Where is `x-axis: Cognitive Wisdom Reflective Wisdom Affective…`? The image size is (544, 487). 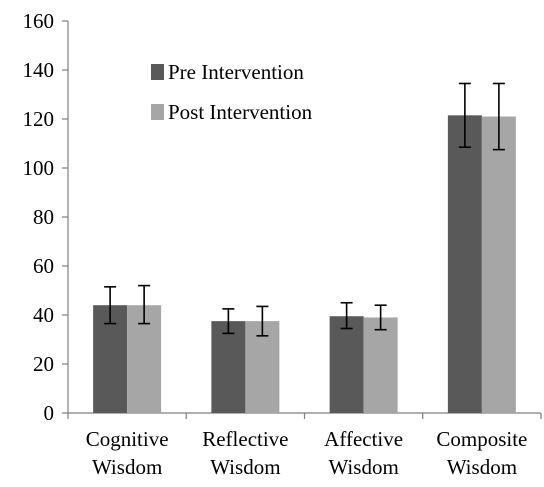
x-axis: Cognitive Wisdom Reflective Wisdom Affective… is located at coordinates (304, 445).